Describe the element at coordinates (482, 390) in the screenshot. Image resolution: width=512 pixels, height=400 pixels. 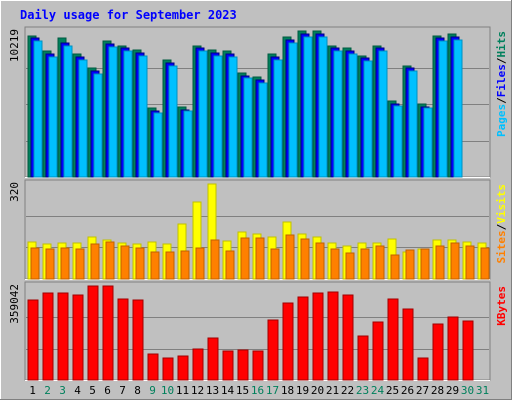
I see `x-tick-day-31: 31` at that location.